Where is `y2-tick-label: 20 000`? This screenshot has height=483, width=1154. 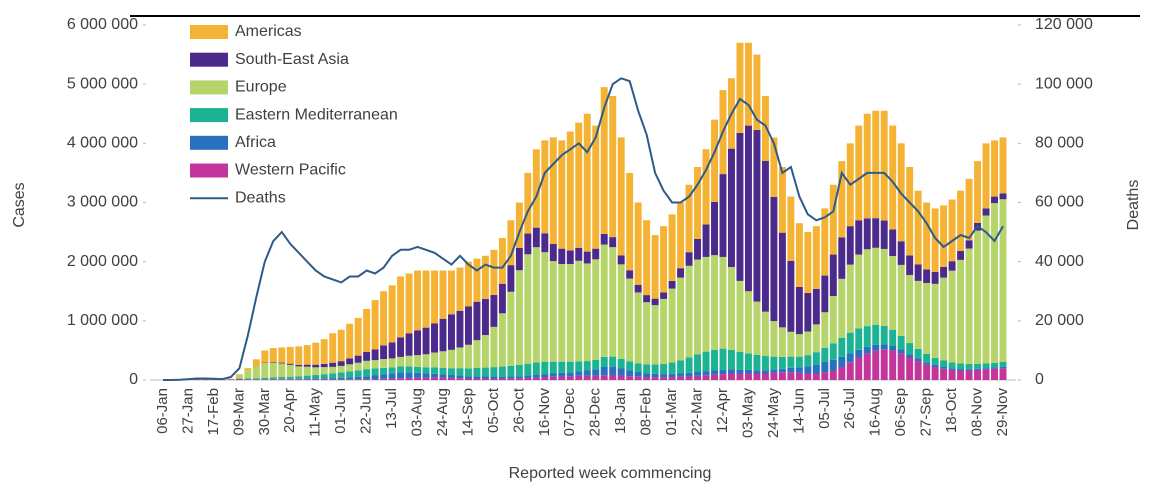
y2-tick-label: 20 000 is located at coordinates (1059, 320).